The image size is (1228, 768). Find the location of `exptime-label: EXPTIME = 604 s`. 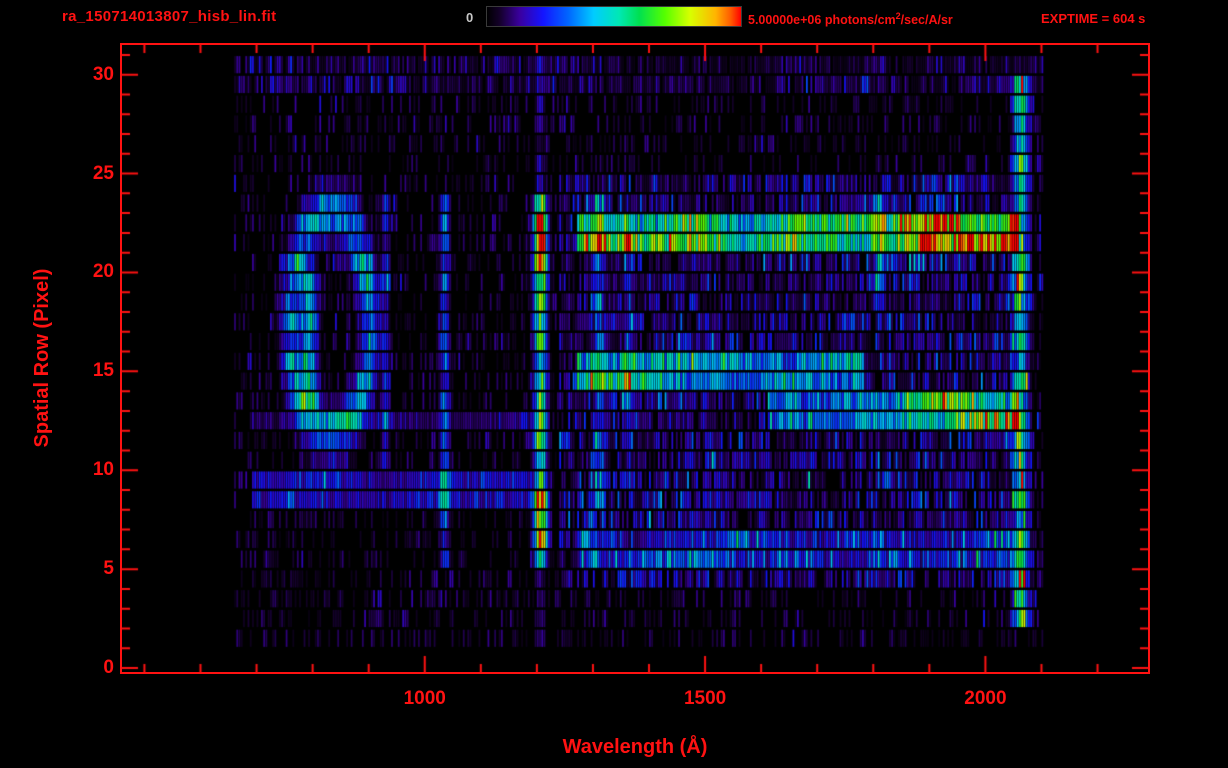

exptime-label: EXPTIME = 604 s is located at coordinates (1093, 18).